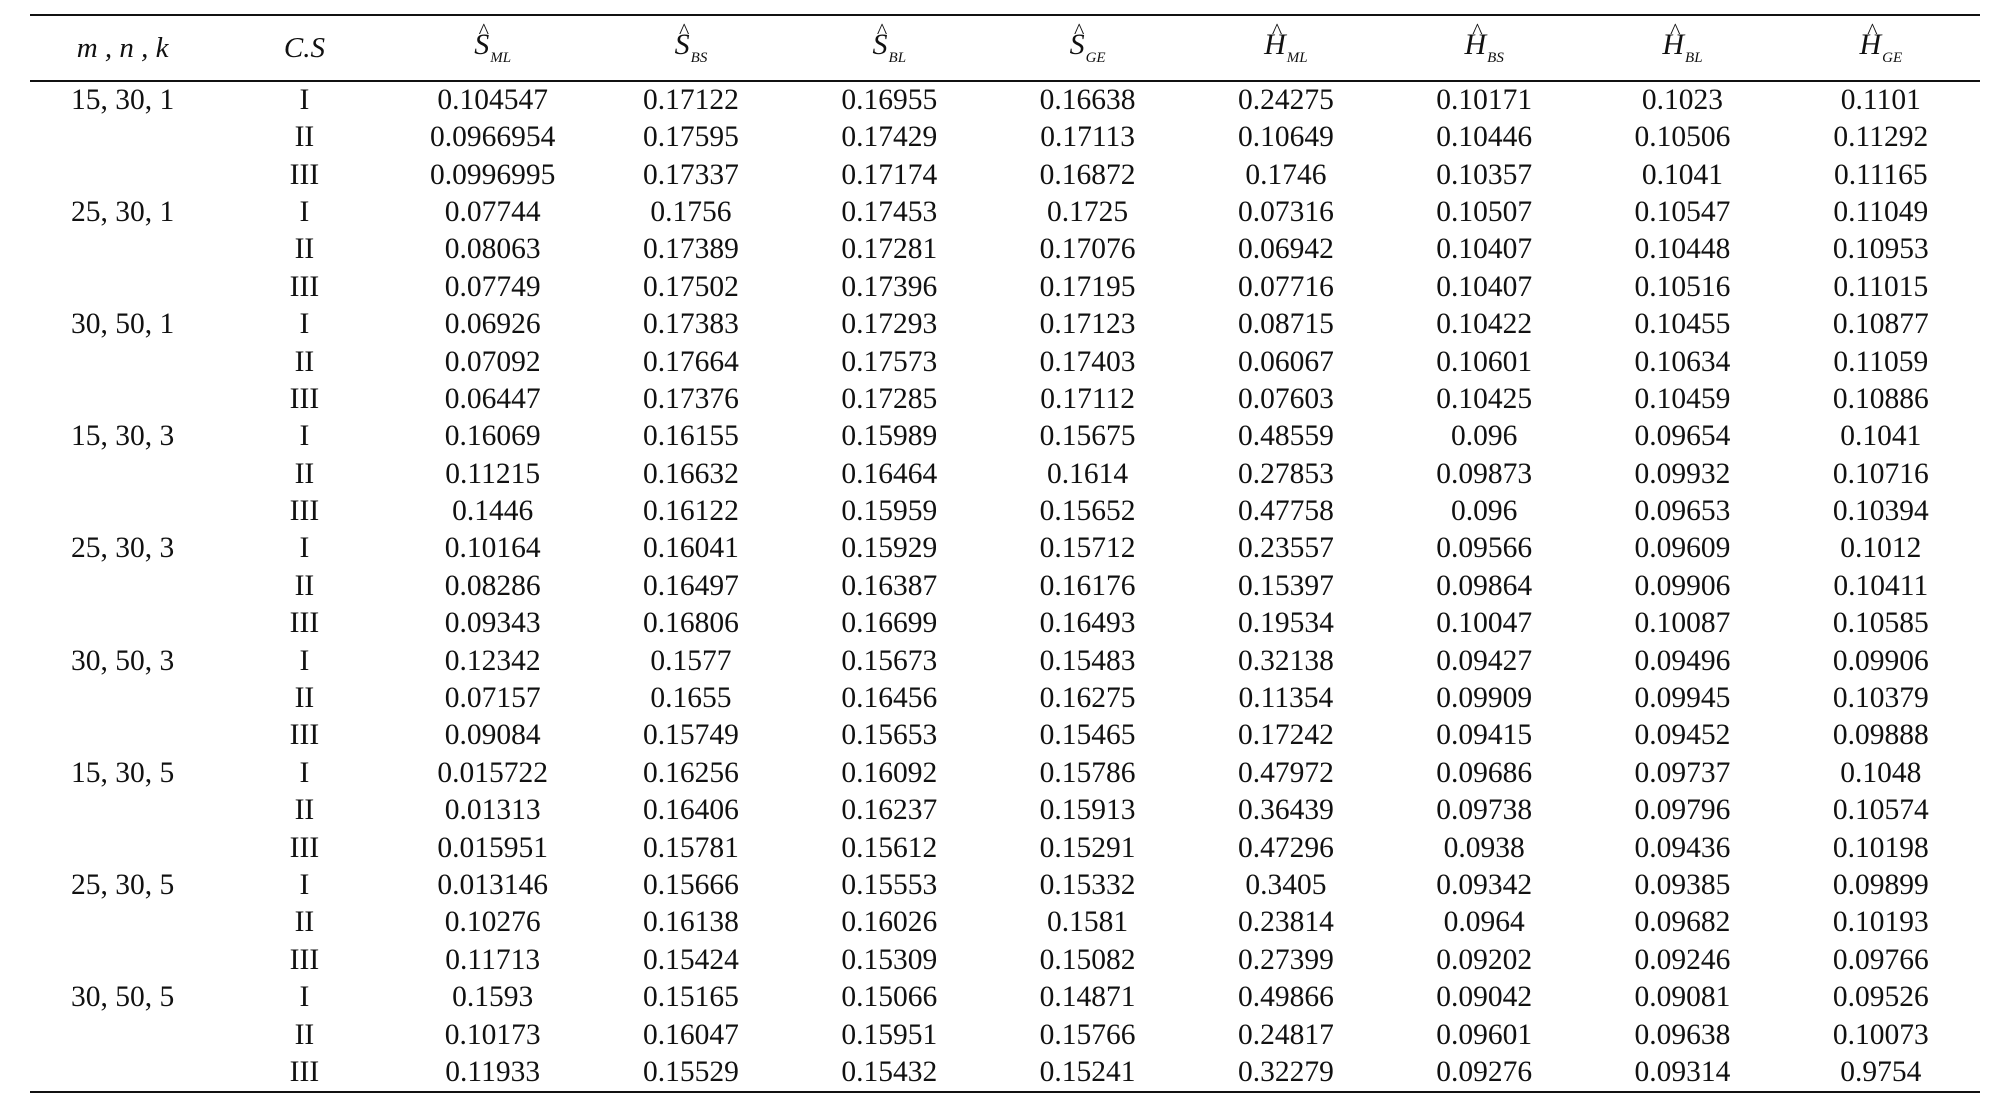  I want to click on value-cell: 0.10649, so click(1285, 137).